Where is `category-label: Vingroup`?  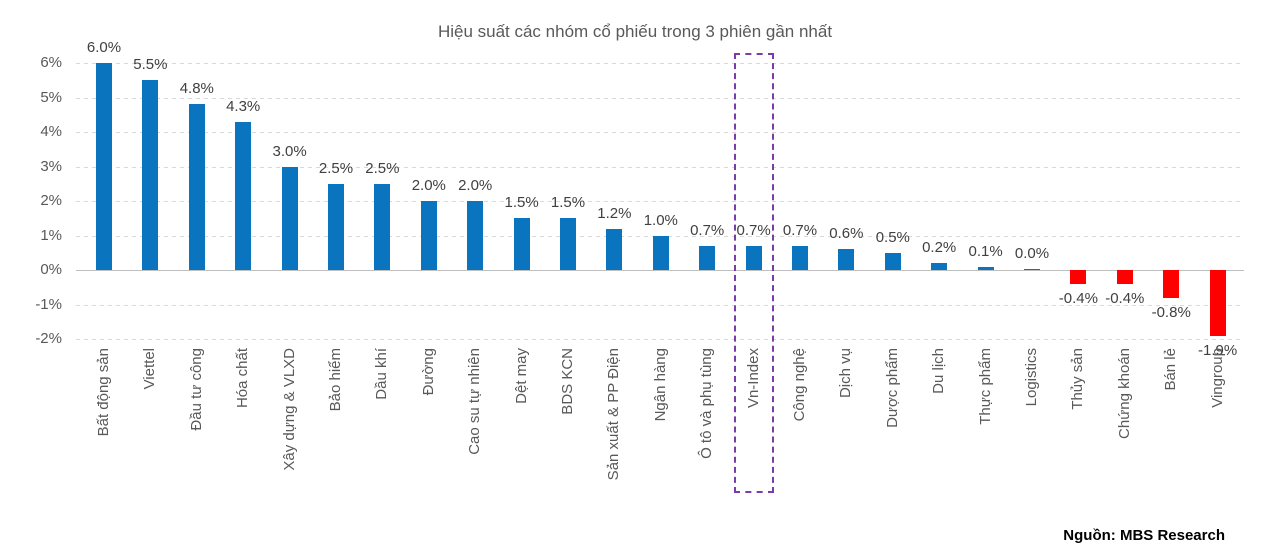
category-label: Vingroup is located at coordinates (1217, 378).